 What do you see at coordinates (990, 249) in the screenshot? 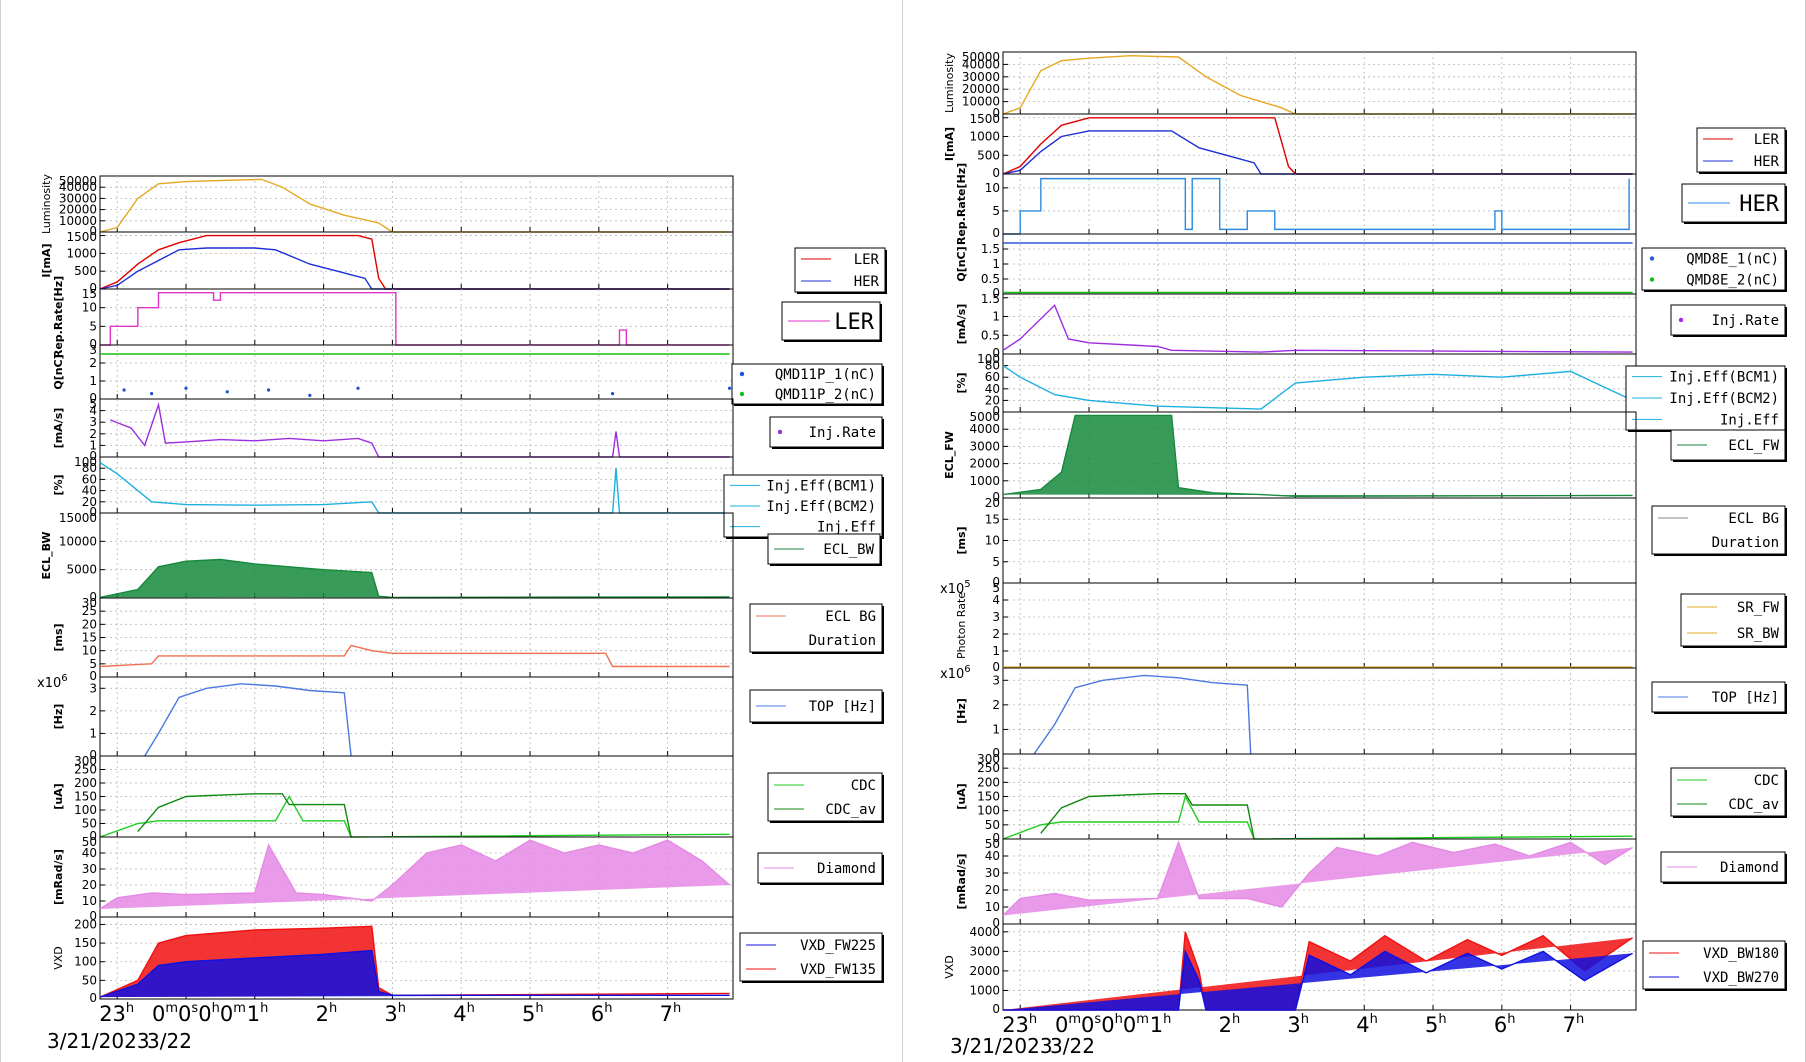
I see `y-tick-label: 1.5` at bounding box center [990, 249].